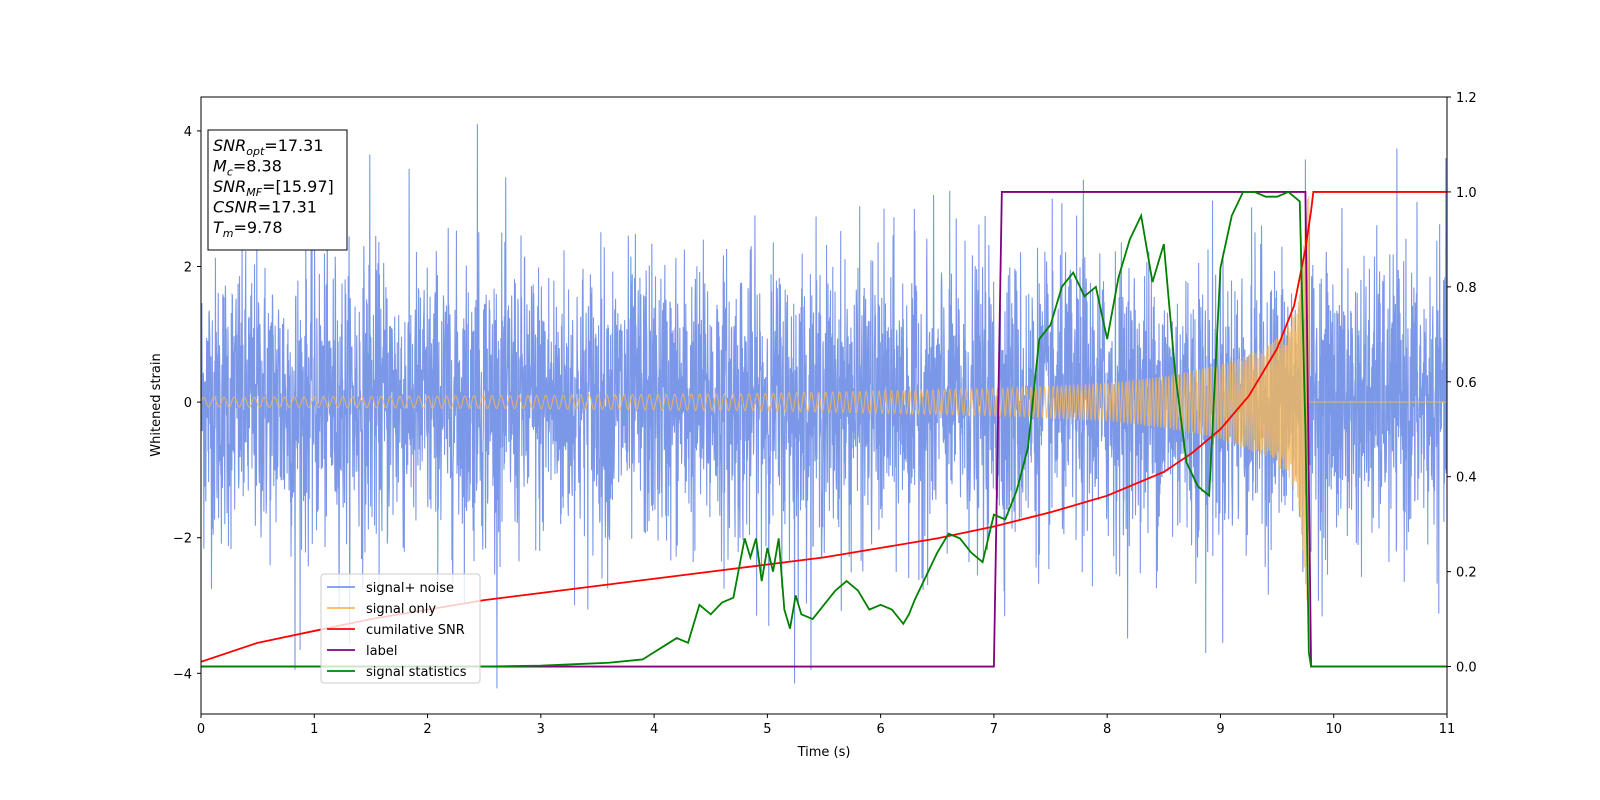 The width and height of the screenshot is (1600, 800). Describe the element at coordinates (410, 588) in the screenshot. I see `legend-entry-label: signal+ noise` at that location.